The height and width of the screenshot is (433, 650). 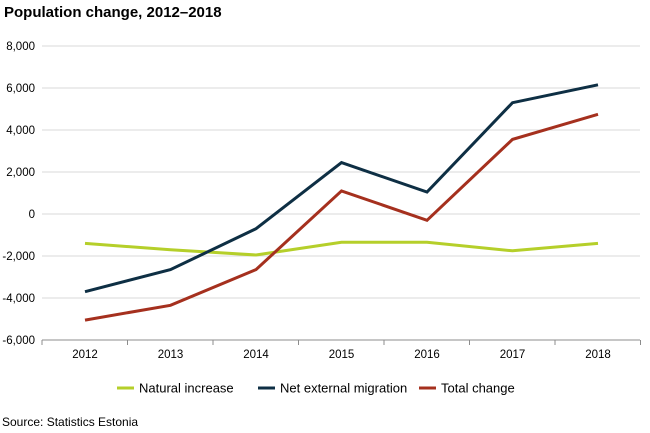 What do you see at coordinates (186, 388) in the screenshot?
I see `legend-label: Natural increase` at bounding box center [186, 388].